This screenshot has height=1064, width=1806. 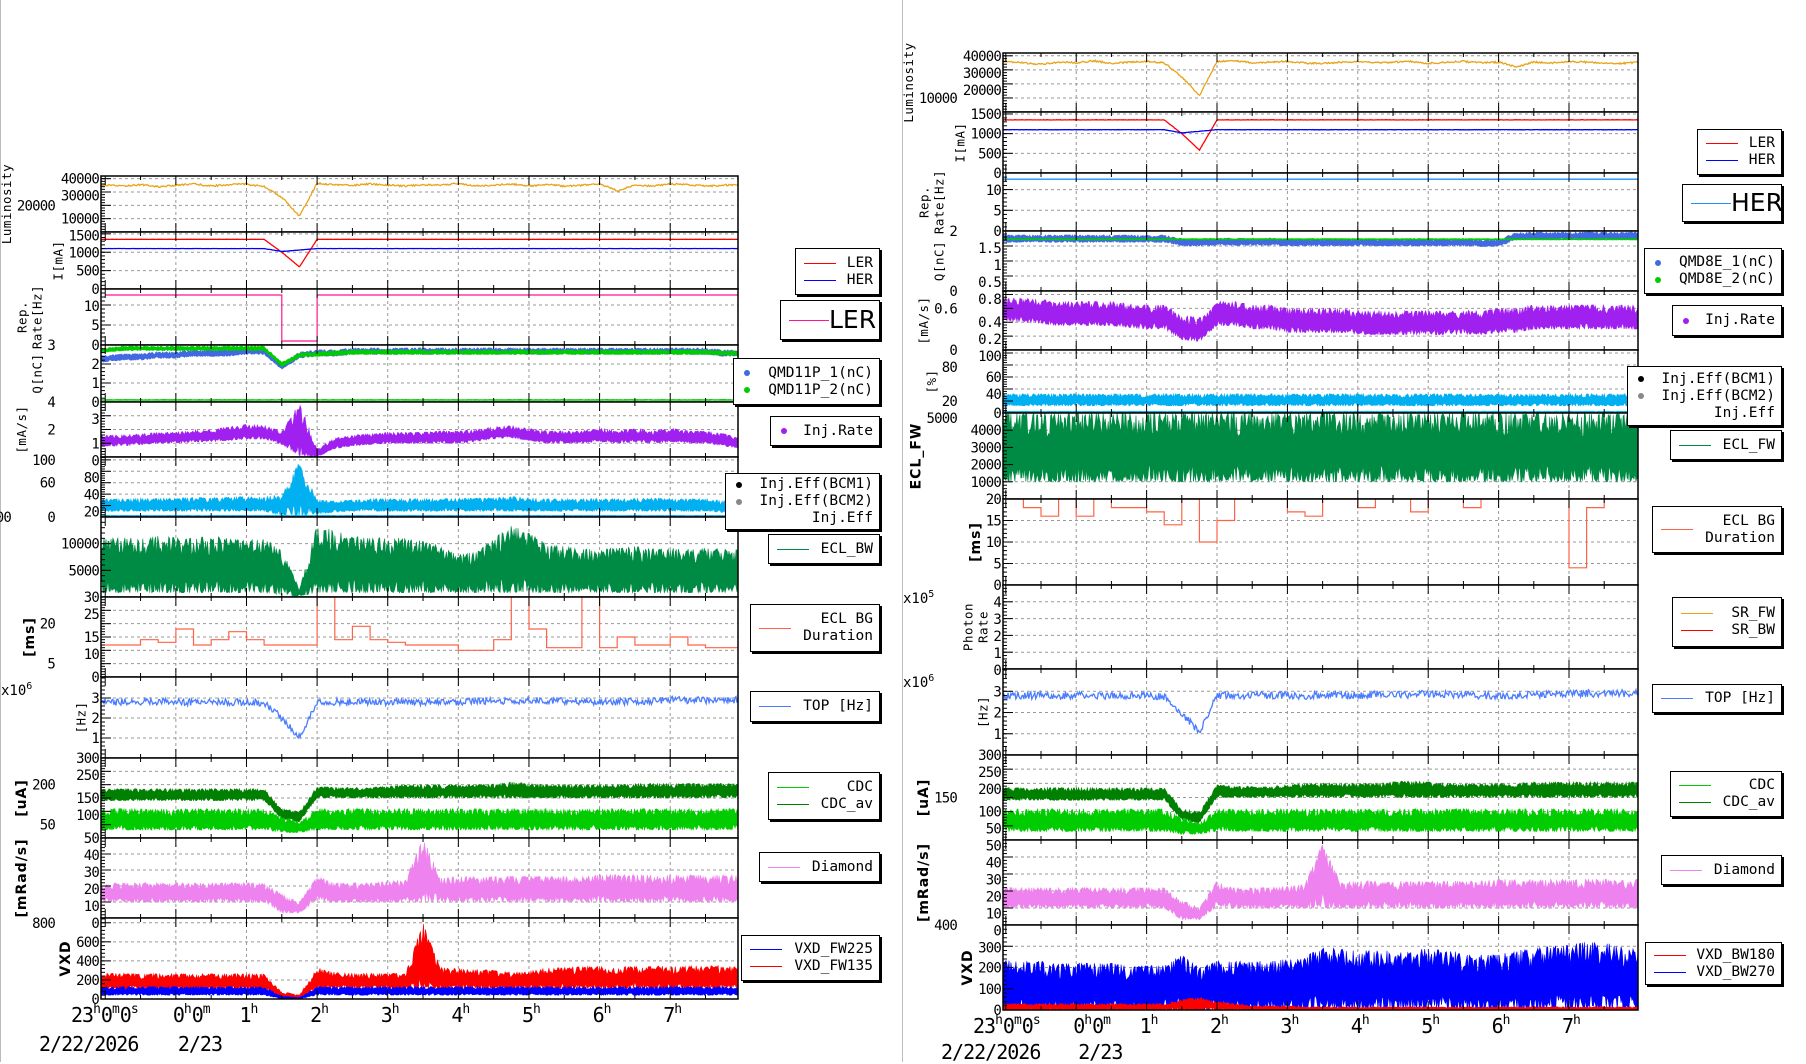 I want to click on legend-label: QMD11P_2(nC), so click(x=820, y=389).